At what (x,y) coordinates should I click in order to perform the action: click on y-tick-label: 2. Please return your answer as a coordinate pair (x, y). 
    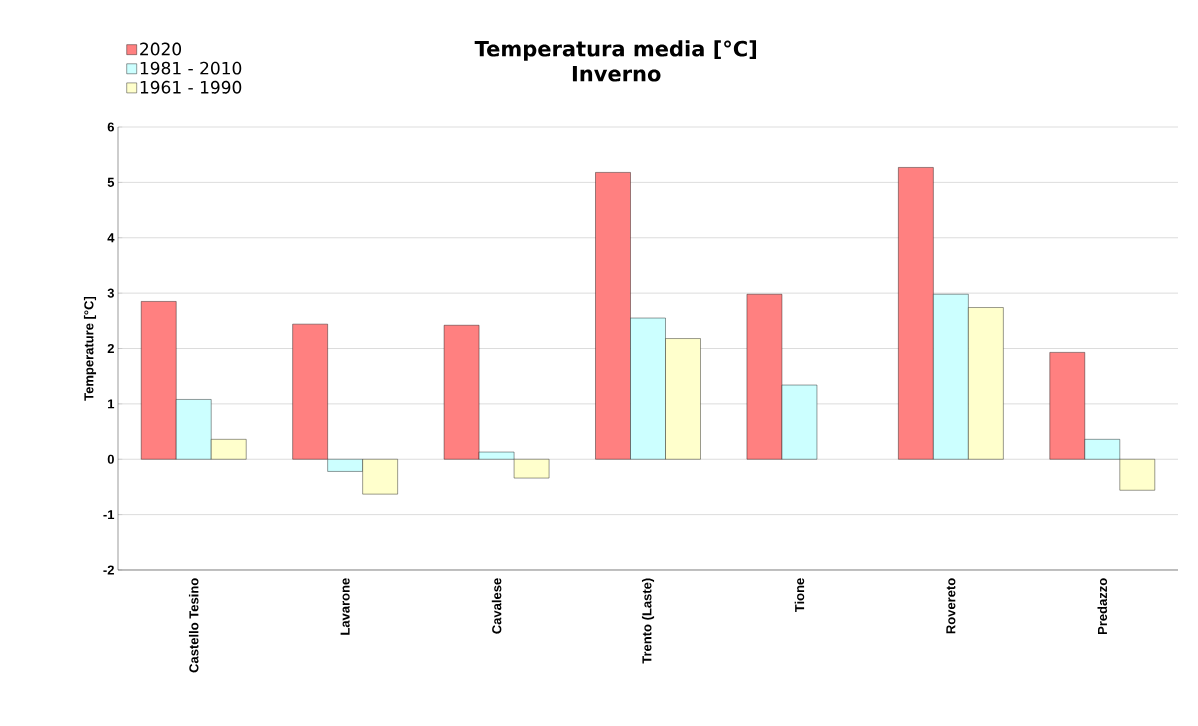
    Looking at the image, I should click on (110, 348).